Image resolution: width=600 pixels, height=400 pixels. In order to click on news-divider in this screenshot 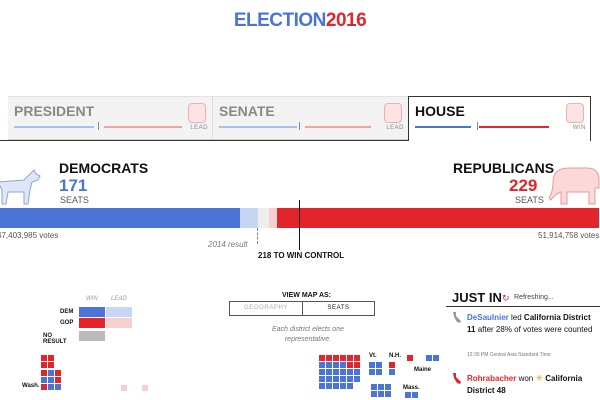, I will do `click(523, 306)`.